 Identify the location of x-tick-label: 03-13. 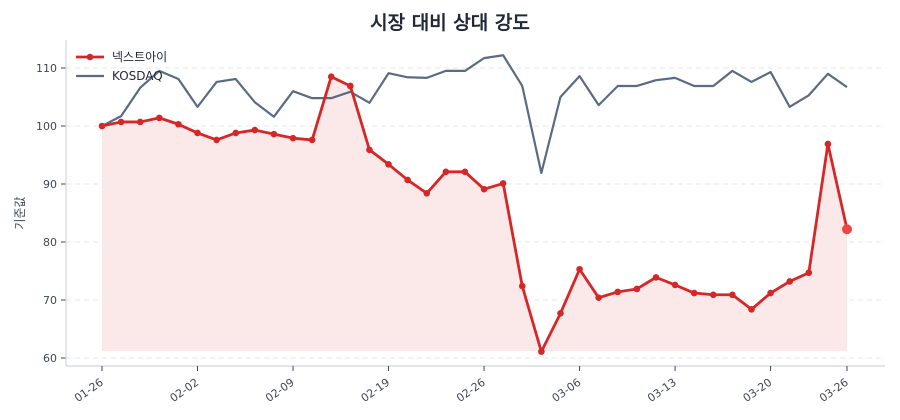
(662, 390).